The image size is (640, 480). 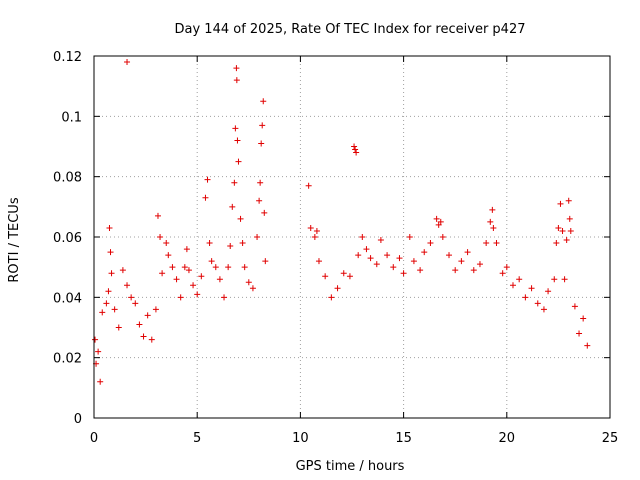 What do you see at coordinates (197, 438) in the screenshot?
I see `x-tick-label: 5` at bounding box center [197, 438].